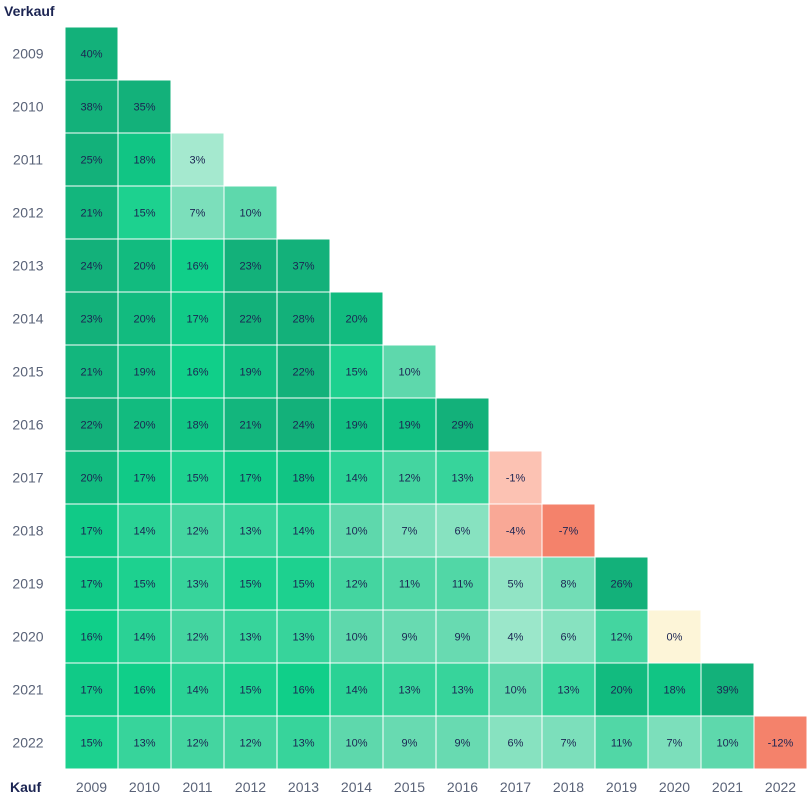 This screenshot has width=808, height=800. What do you see at coordinates (674, 787) in the screenshot?
I see `col-tick-label: 2020` at bounding box center [674, 787].